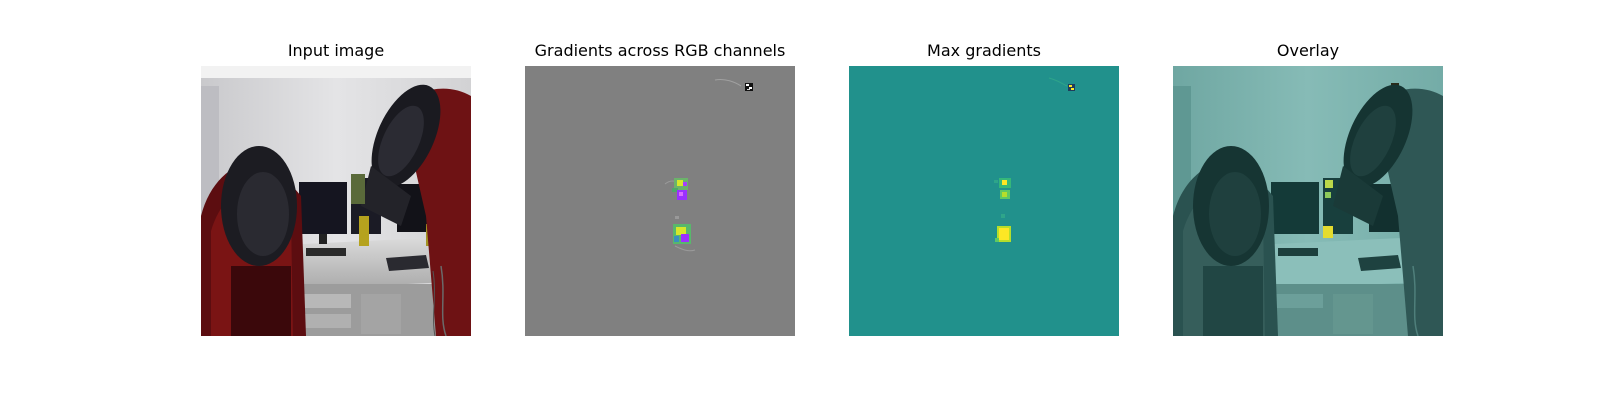  Describe the element at coordinates (984, 201) in the screenshot. I see `max-gradients-image` at that location.